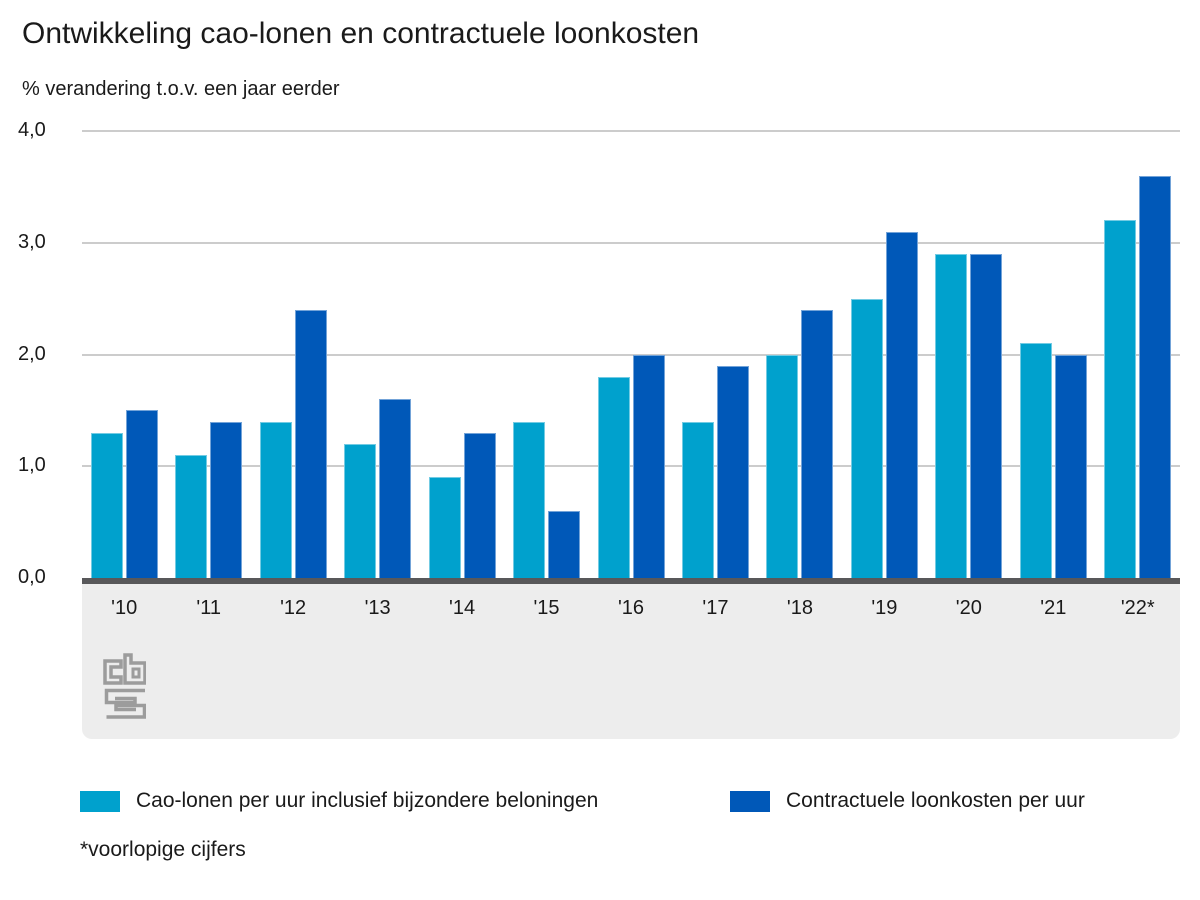 The width and height of the screenshot is (1200, 900). I want to click on cbs-logo-b, so click(134, 669).